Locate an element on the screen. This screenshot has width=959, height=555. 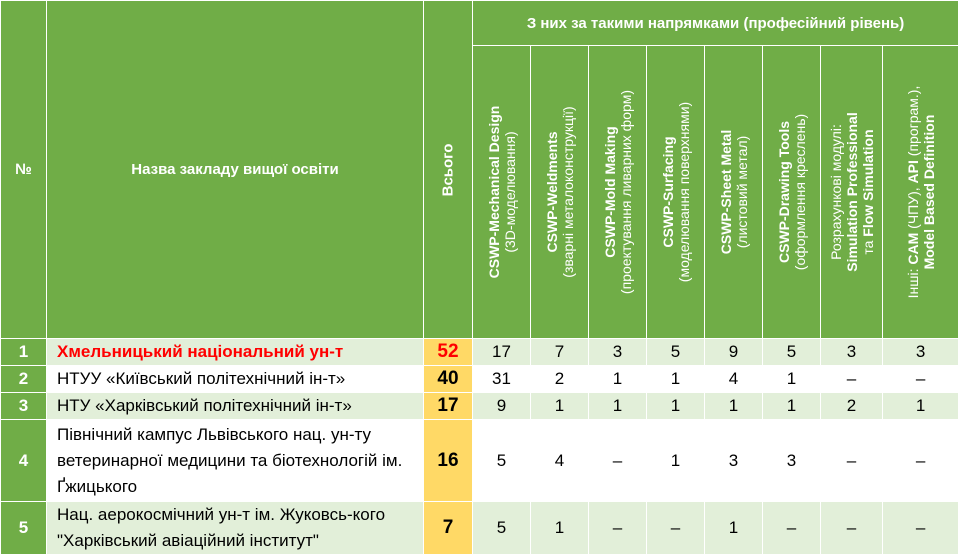
total-value: 40 is located at coordinates (448, 379).